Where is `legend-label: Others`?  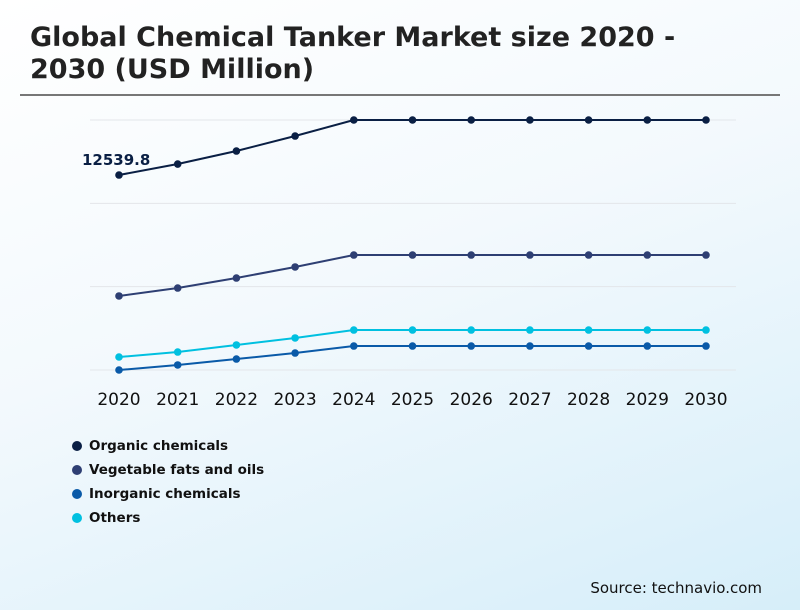 legend-label: Others is located at coordinates (115, 518).